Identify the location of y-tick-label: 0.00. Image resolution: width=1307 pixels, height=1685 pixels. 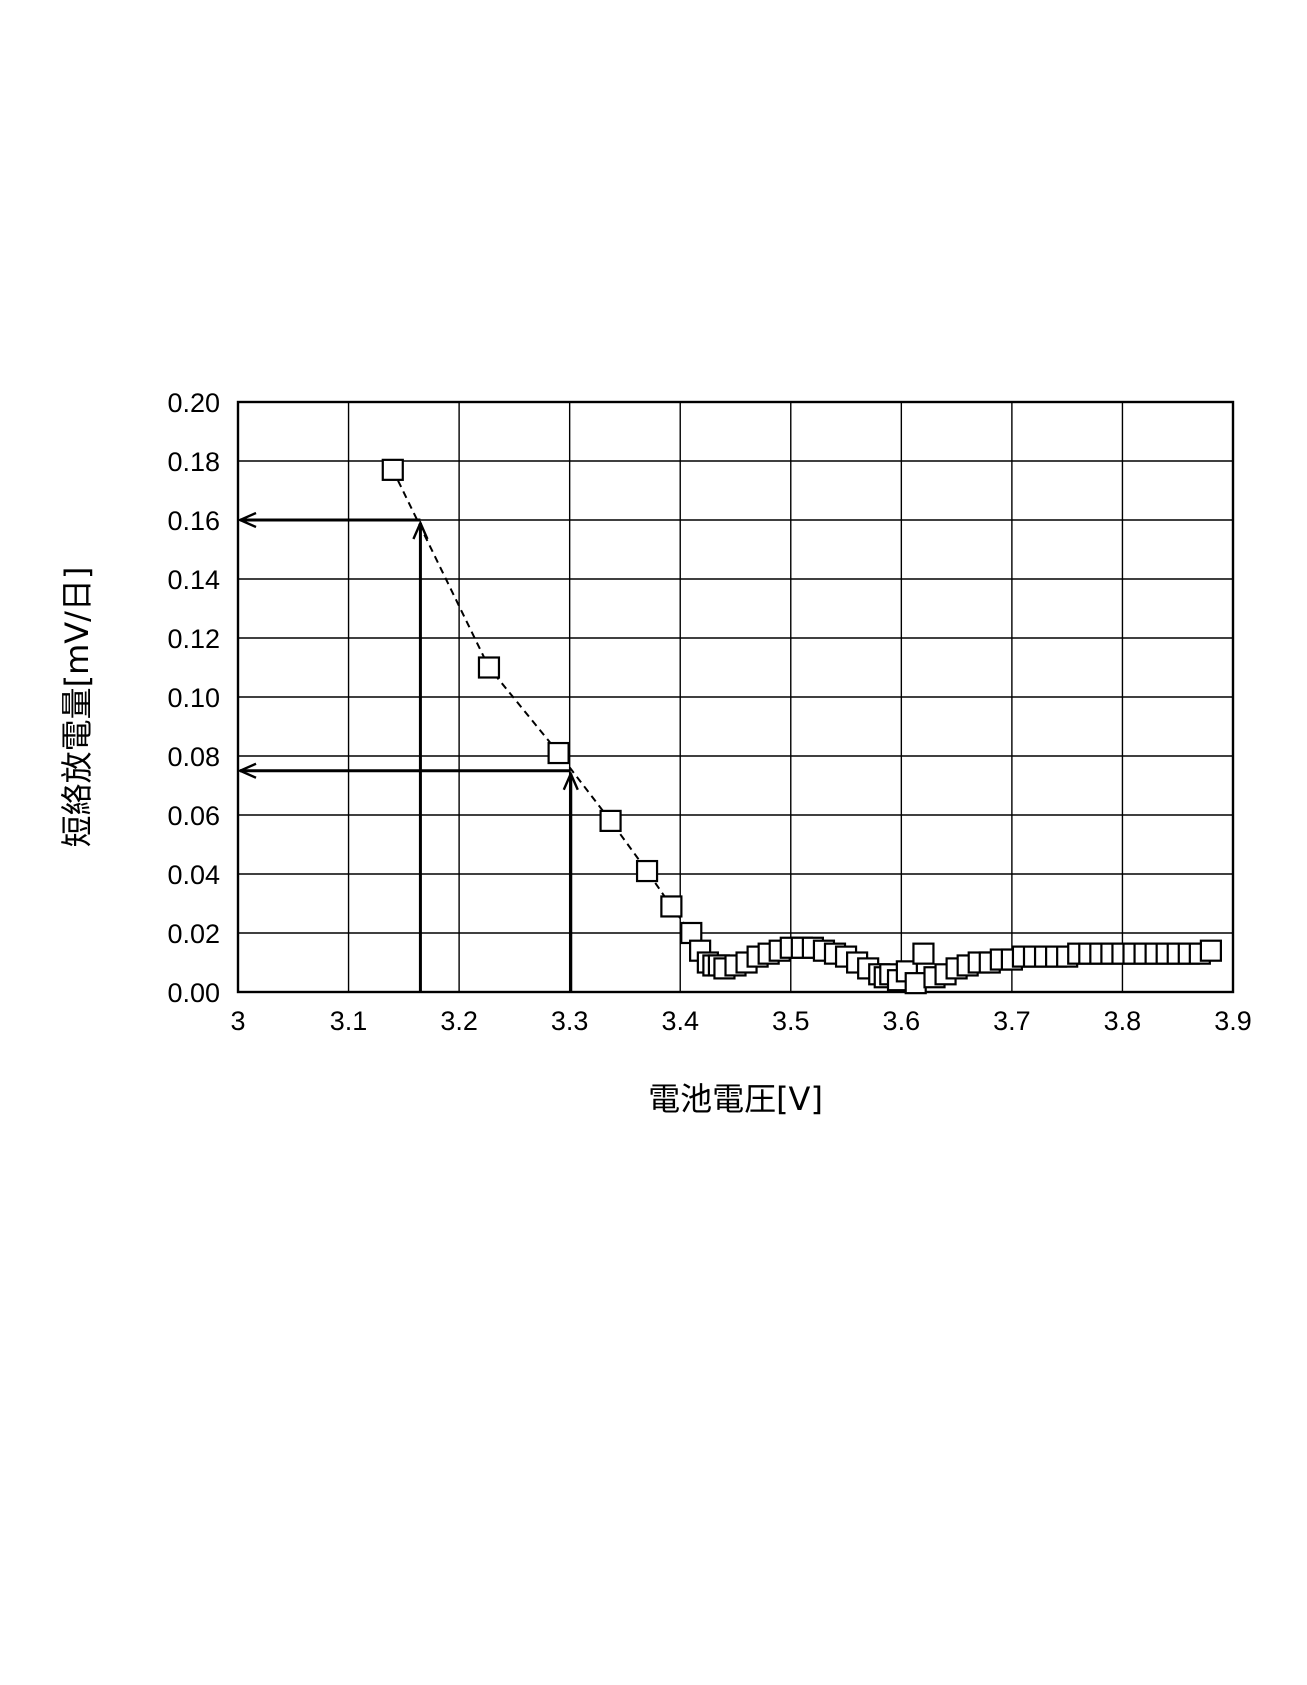
(193, 993).